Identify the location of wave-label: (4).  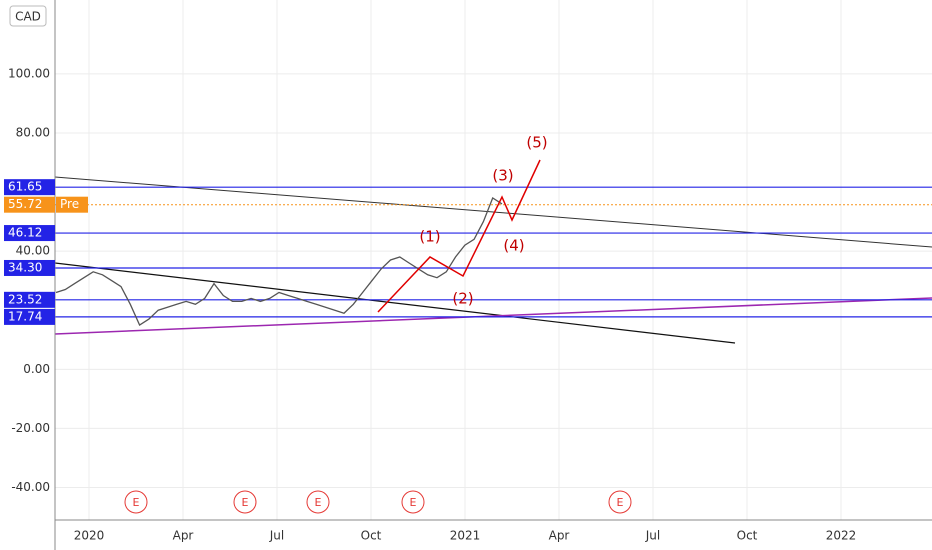
(513, 246).